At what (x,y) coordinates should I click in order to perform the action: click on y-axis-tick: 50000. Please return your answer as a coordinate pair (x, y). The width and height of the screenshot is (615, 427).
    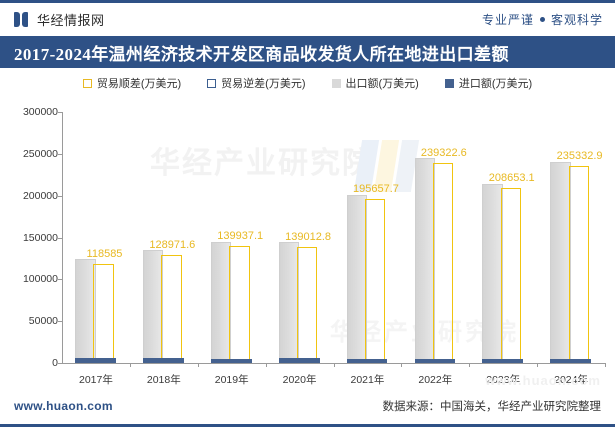
    Looking at the image, I should click on (29, 324).